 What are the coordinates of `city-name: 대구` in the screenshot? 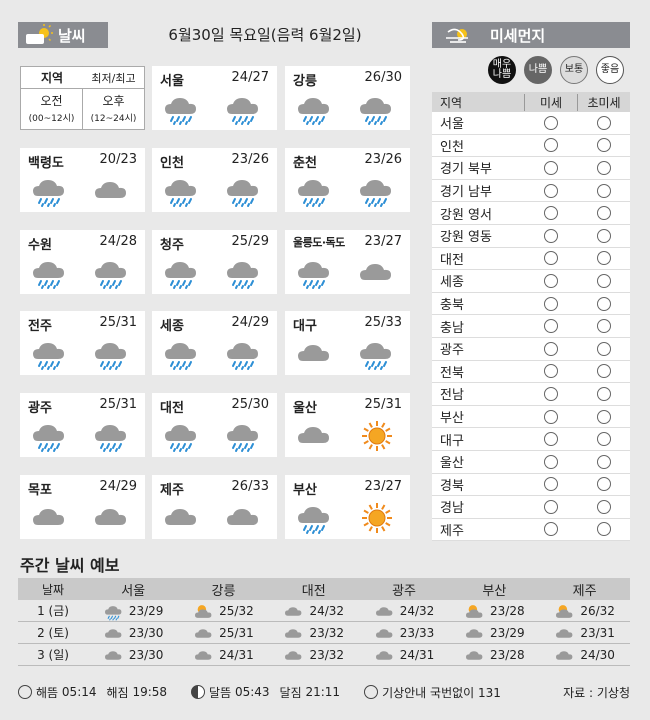 It's located at (305, 326).